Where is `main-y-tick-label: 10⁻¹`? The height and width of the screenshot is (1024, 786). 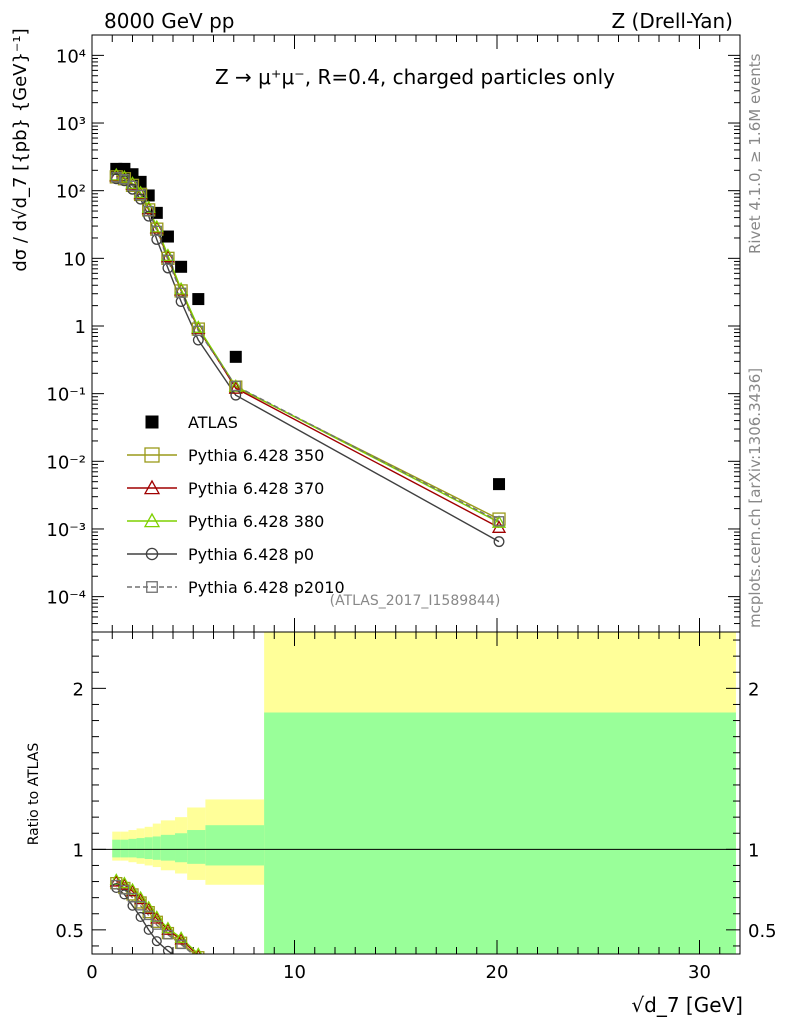 main-y-tick-label: 10⁻¹ is located at coordinates (66, 395).